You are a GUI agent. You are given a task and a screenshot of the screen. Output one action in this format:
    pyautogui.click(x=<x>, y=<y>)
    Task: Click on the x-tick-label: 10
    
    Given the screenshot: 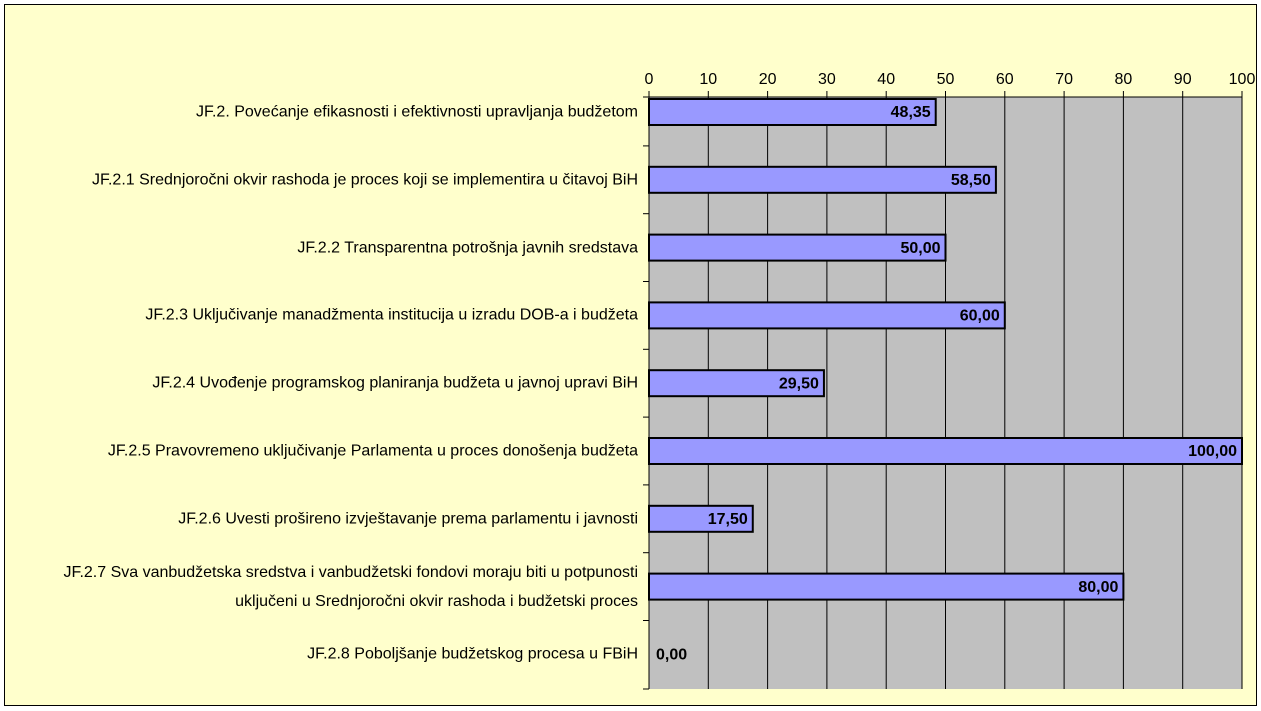 What is the action you would take?
    pyautogui.click(x=708, y=79)
    